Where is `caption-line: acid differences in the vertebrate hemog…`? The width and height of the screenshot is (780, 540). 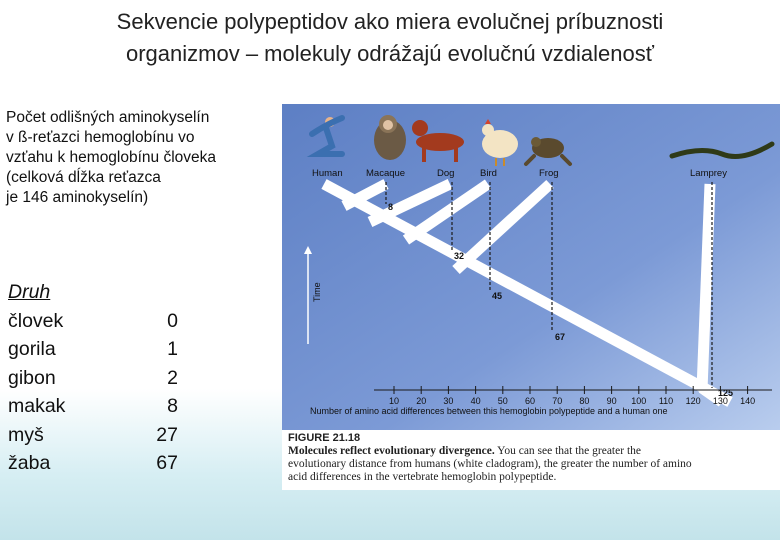
caption-line: acid differences in the vertebrate hemog… is located at coordinates (422, 477).